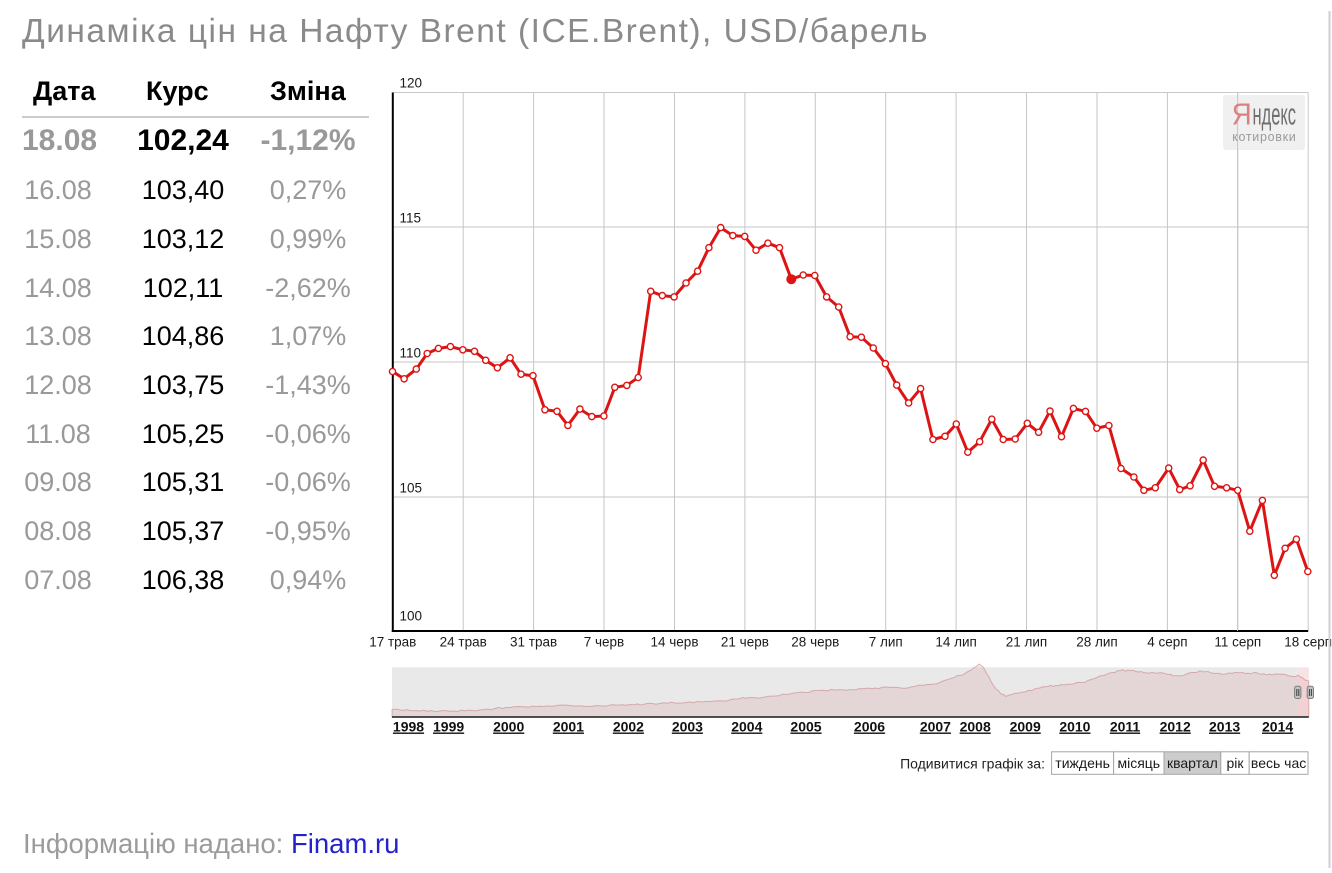 This screenshot has height=873, width=1332. I want to click on svg-text: 105, so click(411, 488).